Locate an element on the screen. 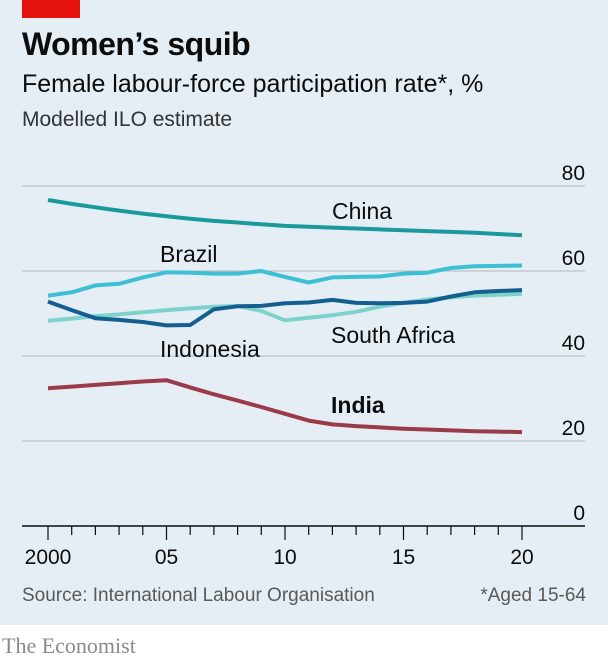  series-label-south-africa: South Africa is located at coordinates (393, 335).